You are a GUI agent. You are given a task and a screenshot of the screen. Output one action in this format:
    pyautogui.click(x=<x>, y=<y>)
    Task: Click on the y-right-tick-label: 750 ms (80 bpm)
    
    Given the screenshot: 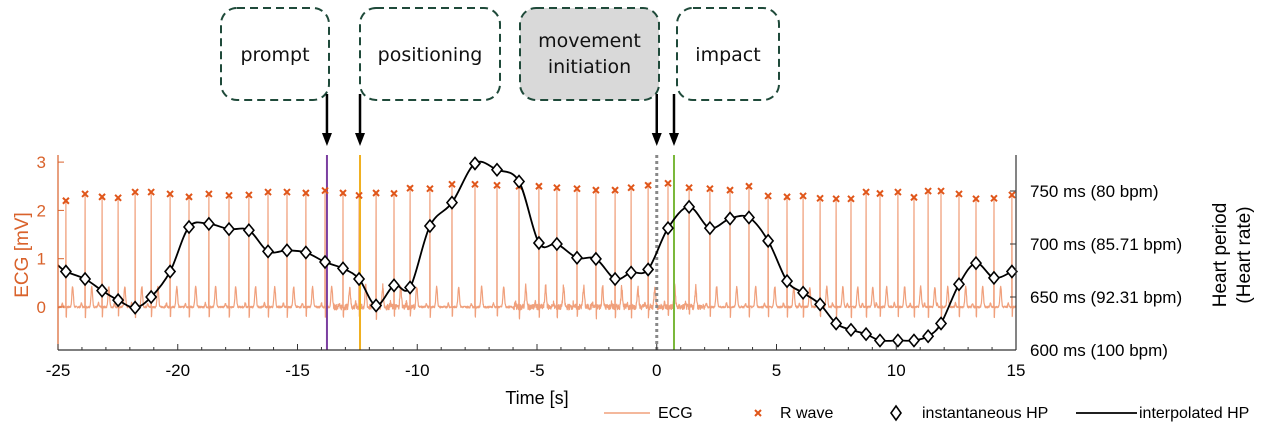 What is the action you would take?
    pyautogui.click(x=1094, y=191)
    